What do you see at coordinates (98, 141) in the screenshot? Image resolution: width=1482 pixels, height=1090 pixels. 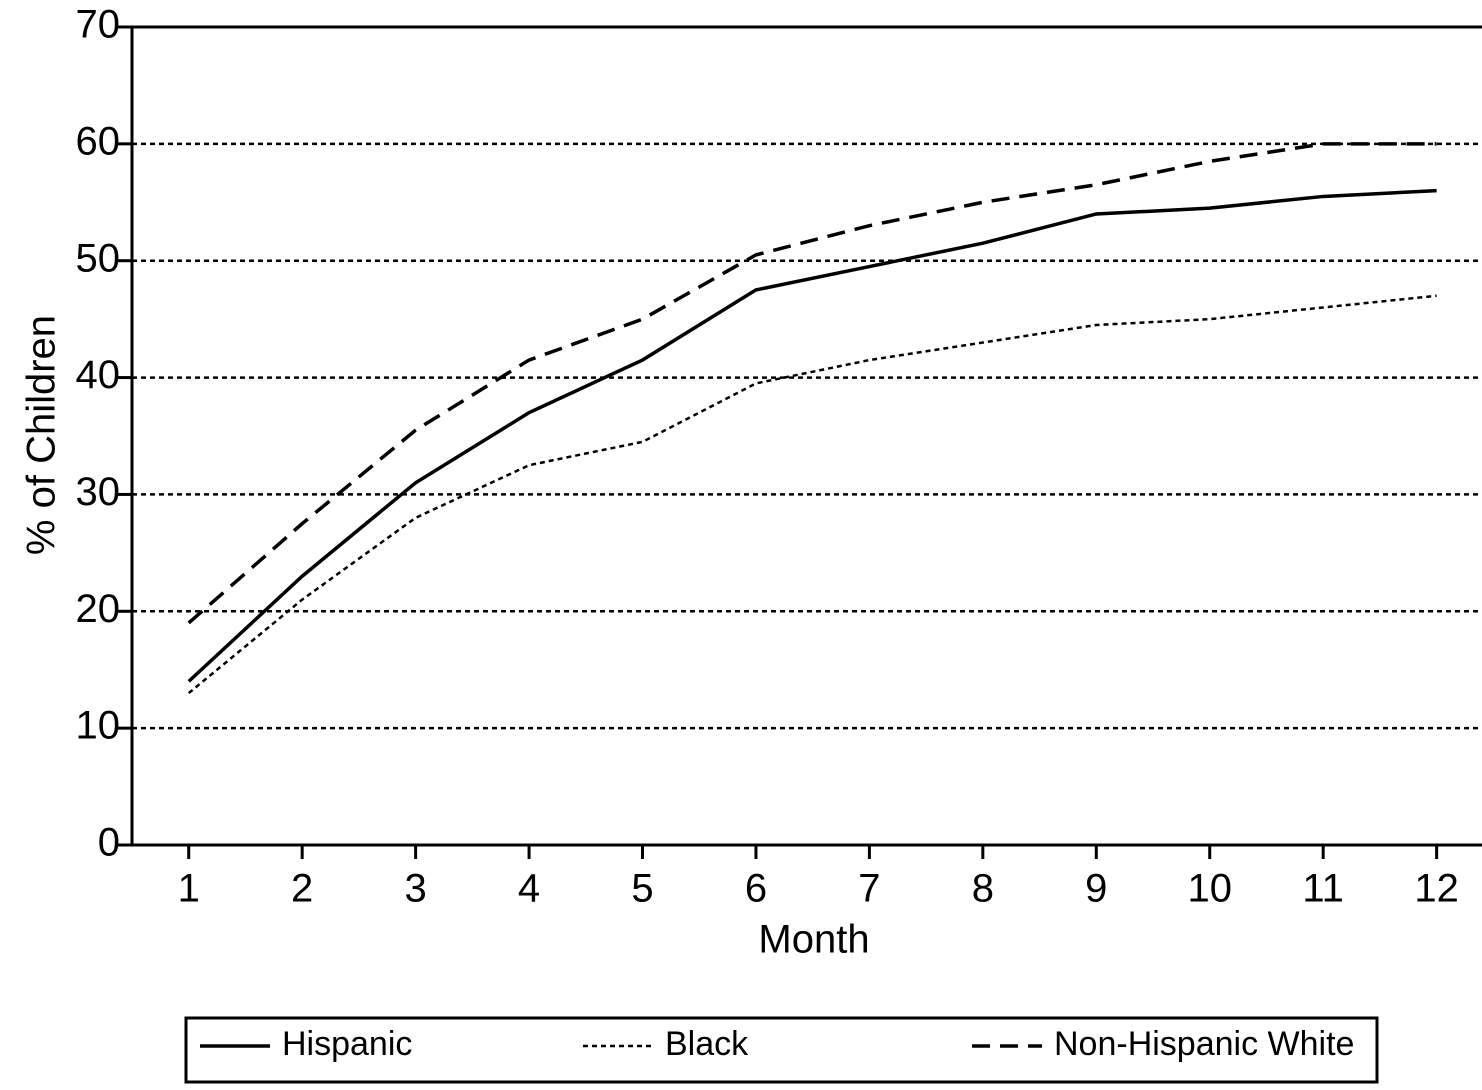 I see `y-tick-label: 60` at bounding box center [98, 141].